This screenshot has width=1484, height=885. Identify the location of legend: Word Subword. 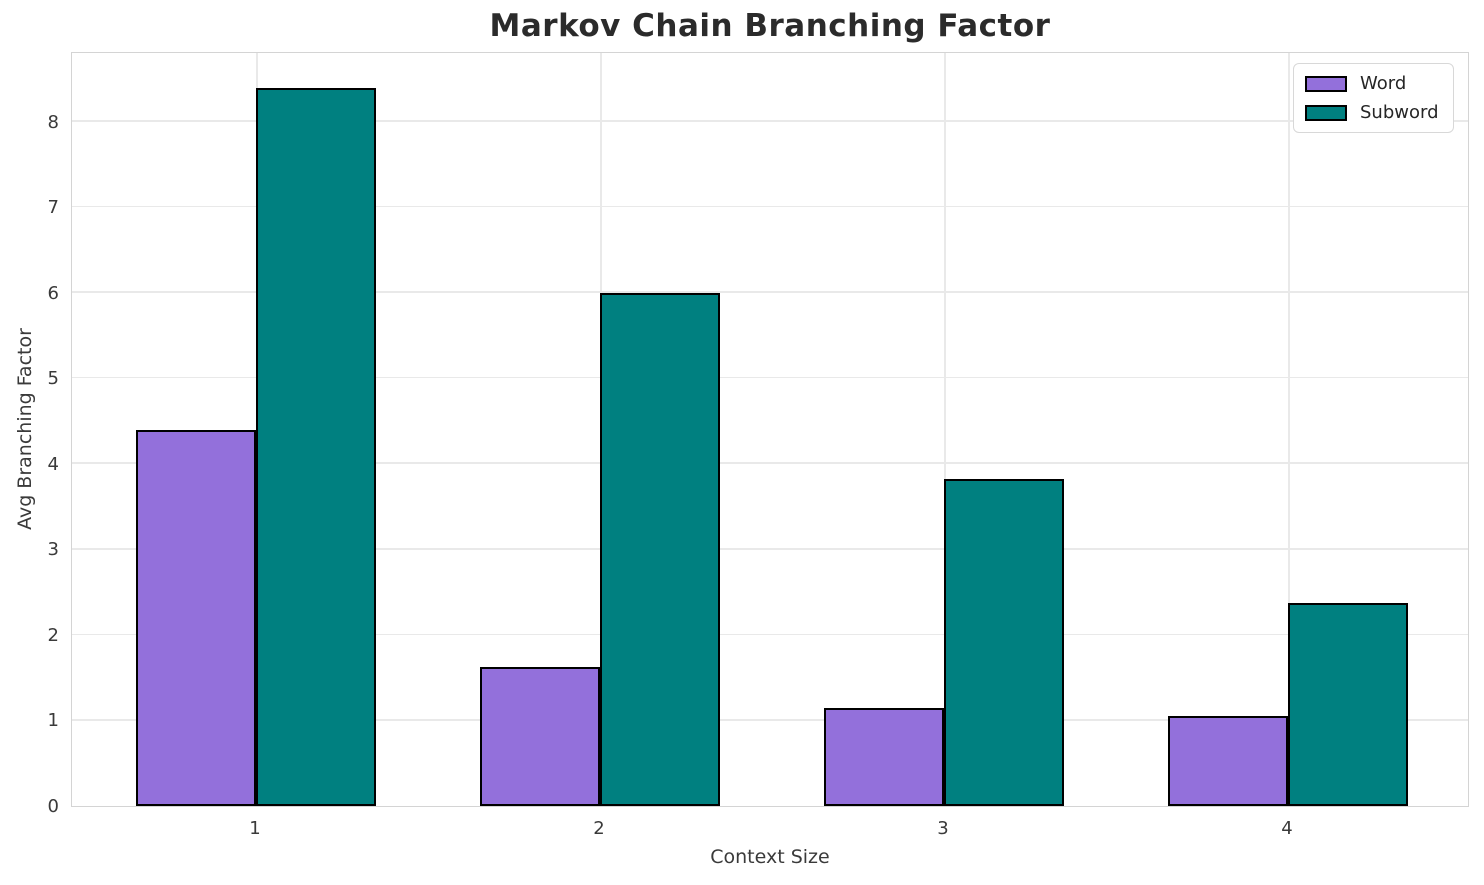
(1373, 98).